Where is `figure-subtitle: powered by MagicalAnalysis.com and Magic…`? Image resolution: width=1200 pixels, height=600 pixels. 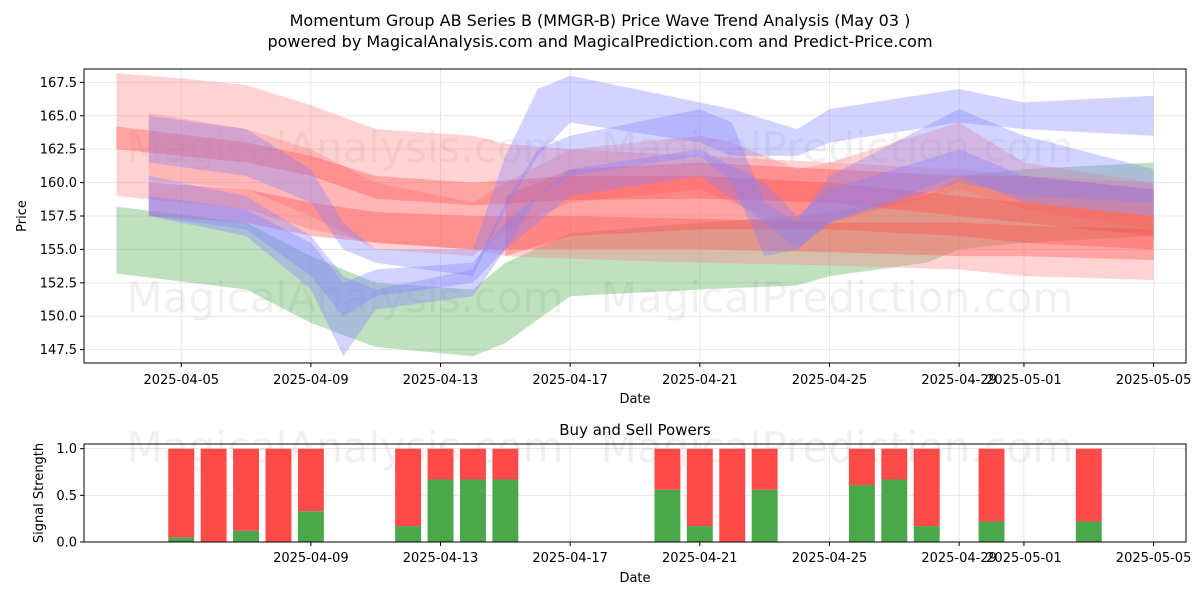
figure-subtitle: powered by MagicalAnalysis.com and Magic… is located at coordinates (599, 41).